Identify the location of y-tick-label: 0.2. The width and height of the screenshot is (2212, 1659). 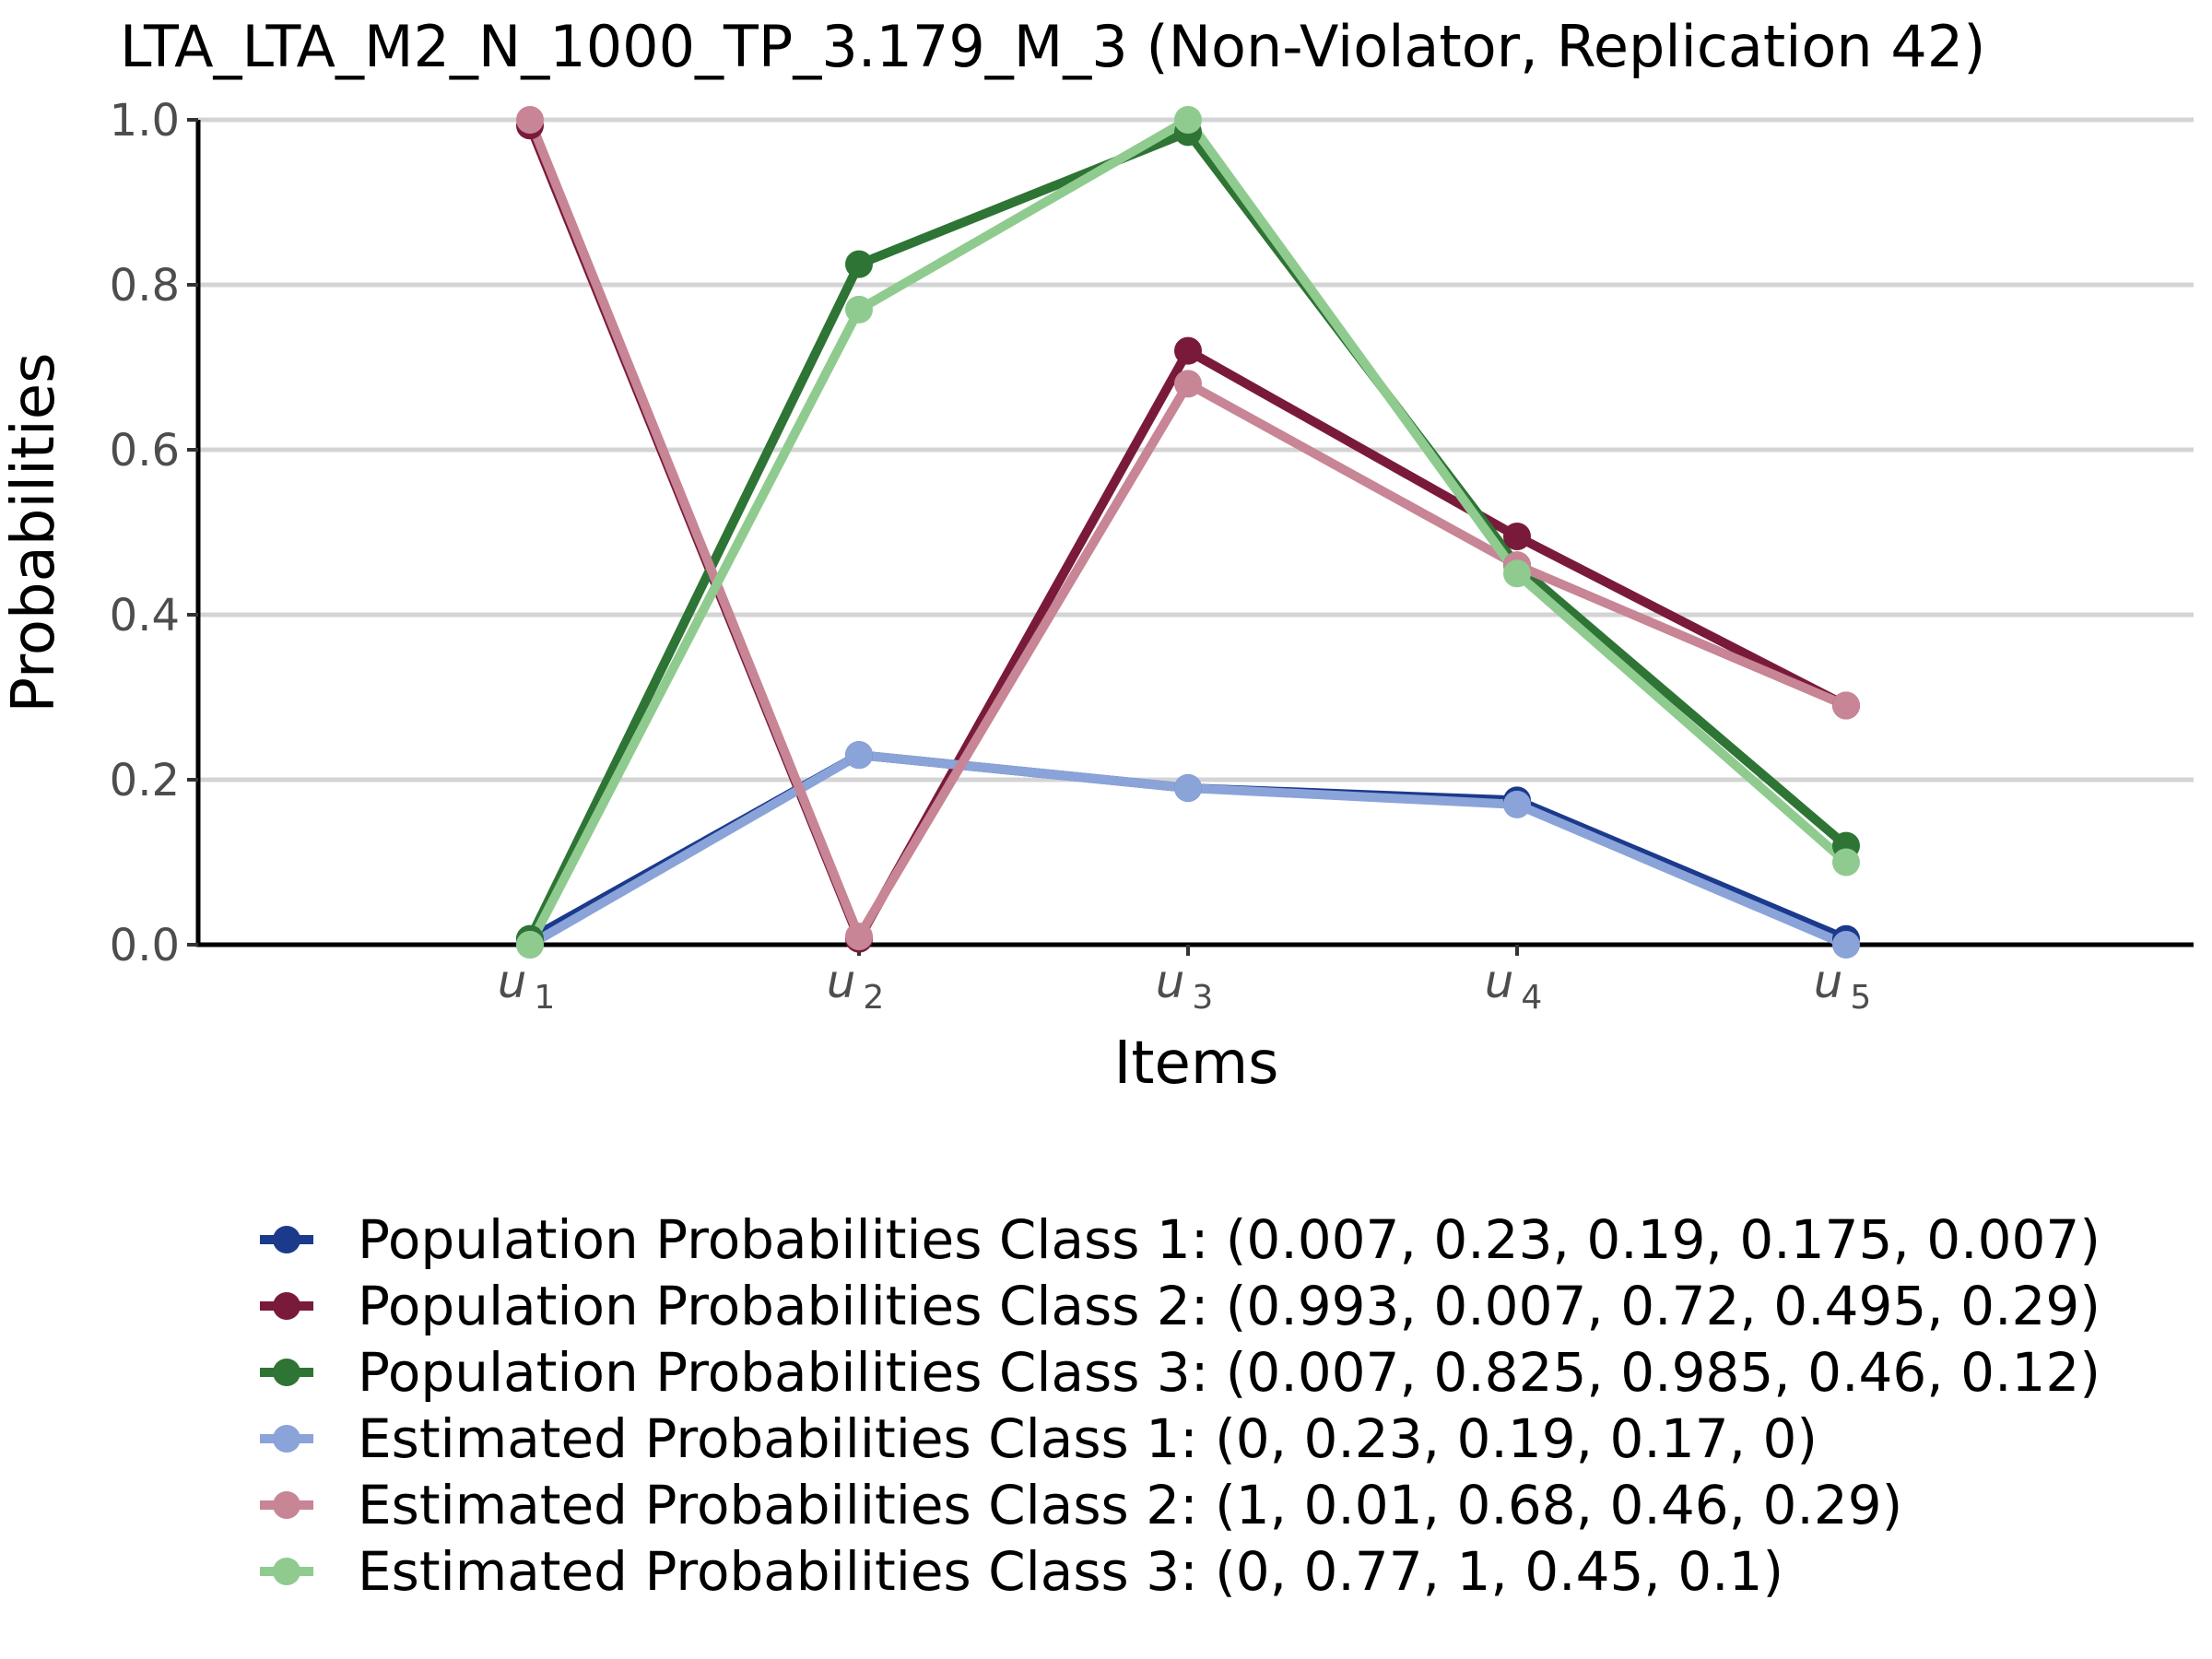
(145, 780).